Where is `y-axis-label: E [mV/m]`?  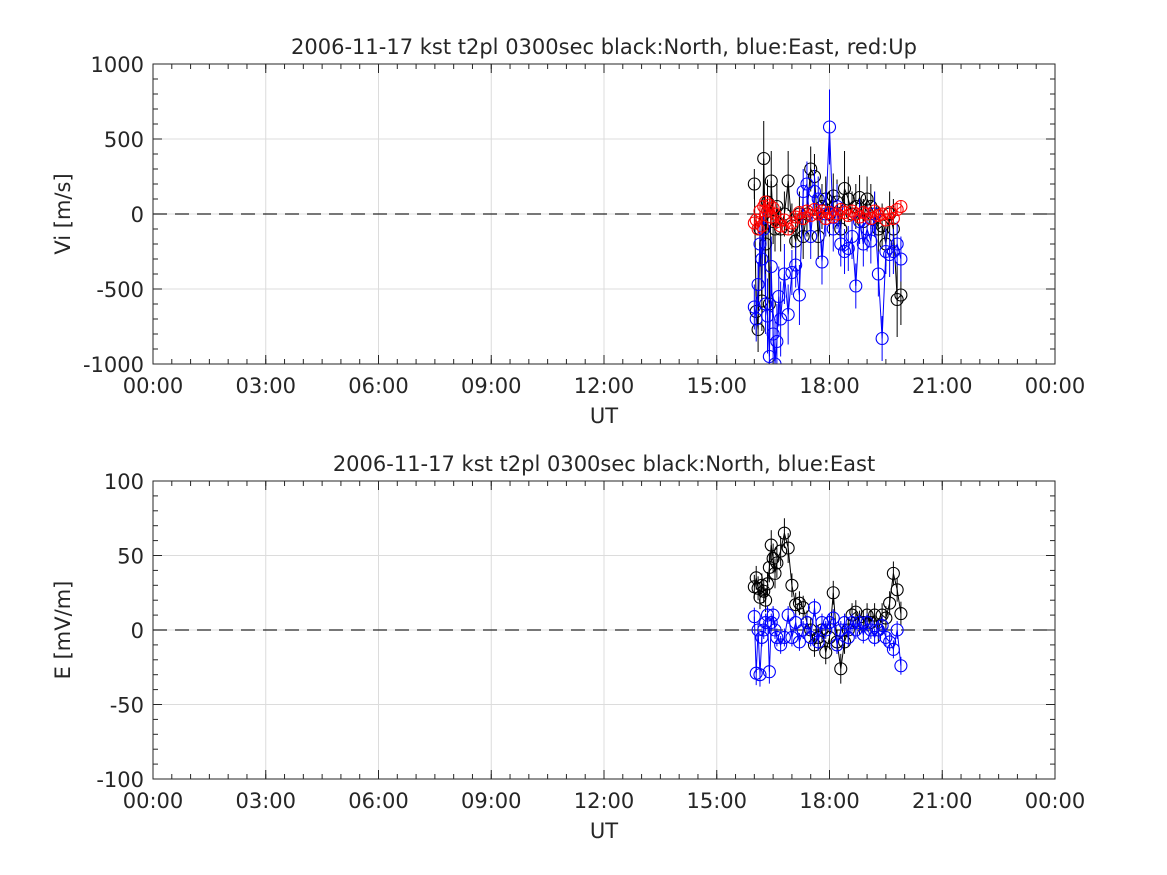
y-axis-label: E [mV/m] is located at coordinates (63, 630).